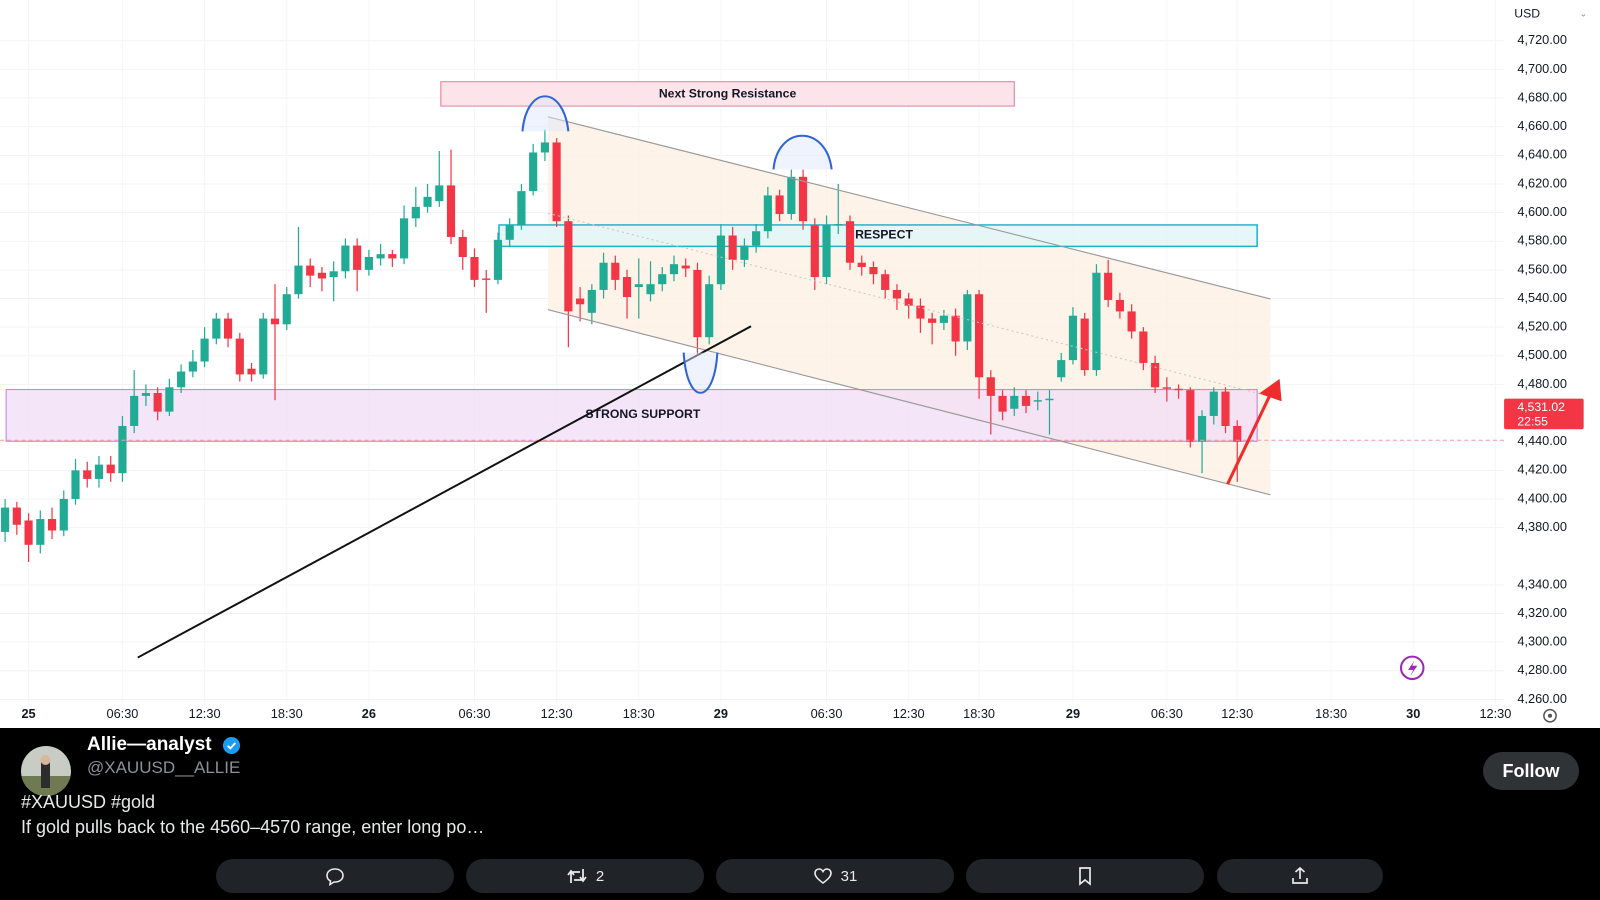 Image resolution: width=1600 pixels, height=900 pixels. I want to click on y-tick-label: 4,680.00, so click(1542, 96).